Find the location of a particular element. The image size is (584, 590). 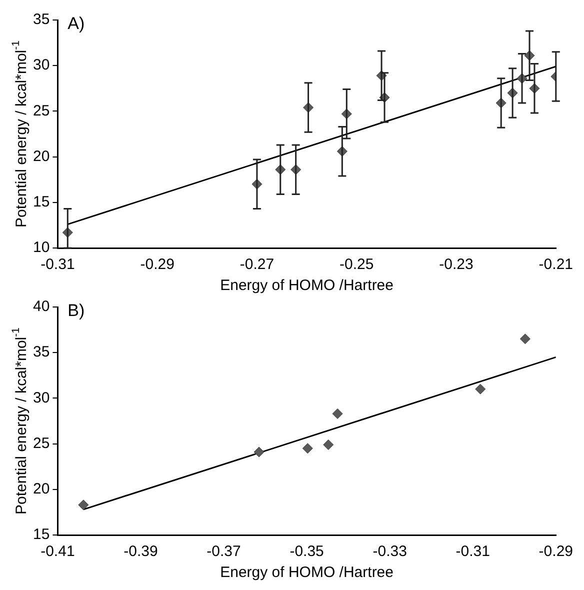

x-tick-label: -0.21 is located at coordinates (556, 265).